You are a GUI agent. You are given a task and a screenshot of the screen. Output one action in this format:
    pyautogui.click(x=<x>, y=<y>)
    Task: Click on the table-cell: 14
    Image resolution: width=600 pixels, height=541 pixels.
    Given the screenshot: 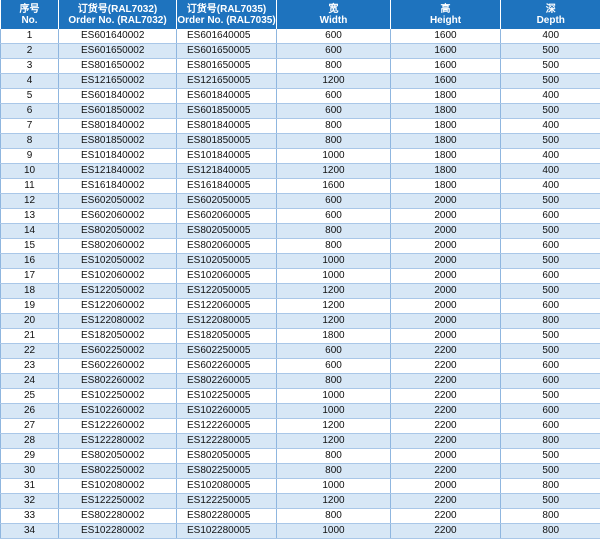 What is the action you would take?
    pyautogui.click(x=29, y=231)
    